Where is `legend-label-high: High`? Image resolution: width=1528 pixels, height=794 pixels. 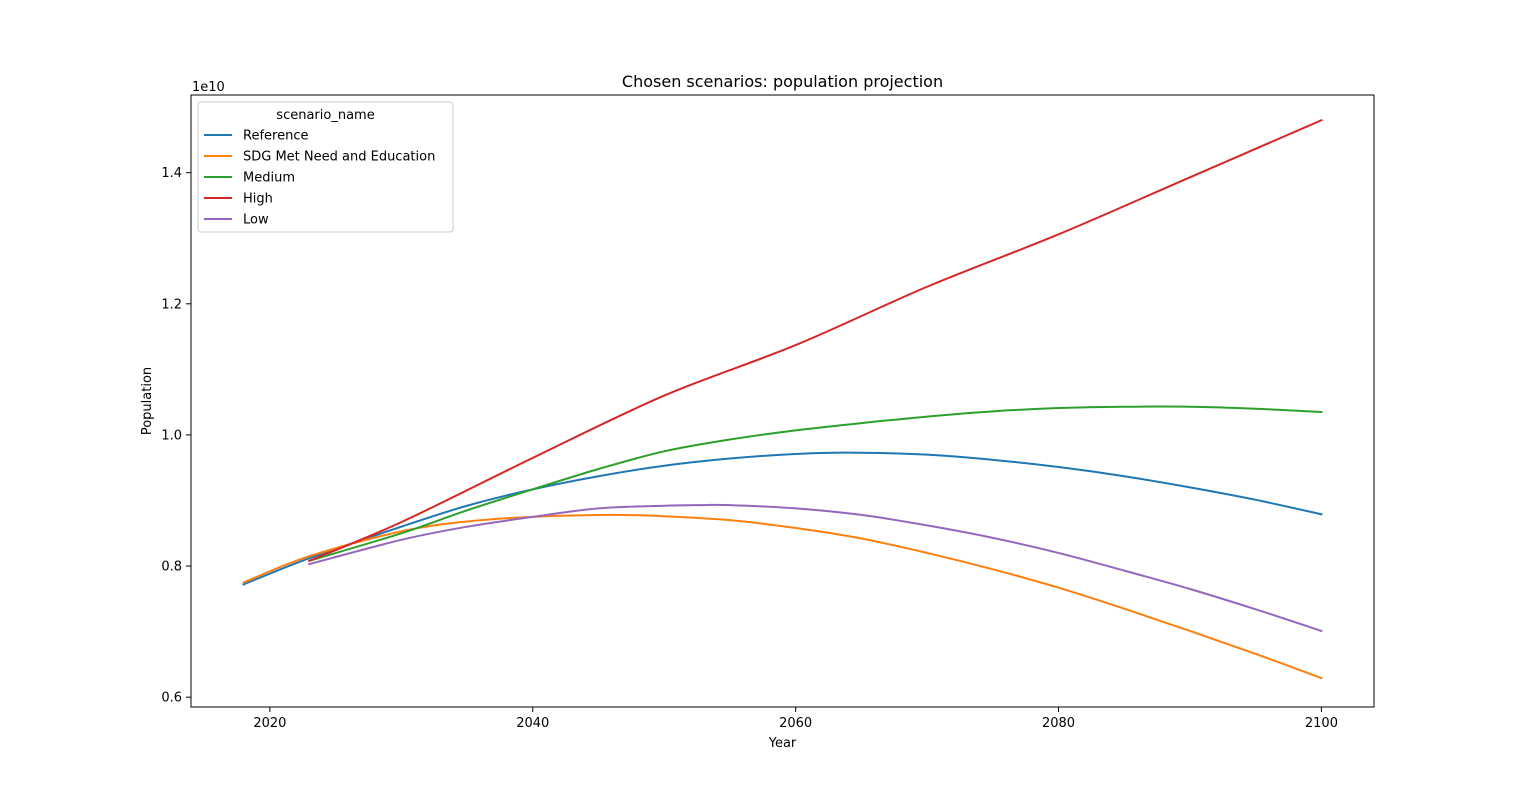 legend-label-high: High is located at coordinates (258, 199).